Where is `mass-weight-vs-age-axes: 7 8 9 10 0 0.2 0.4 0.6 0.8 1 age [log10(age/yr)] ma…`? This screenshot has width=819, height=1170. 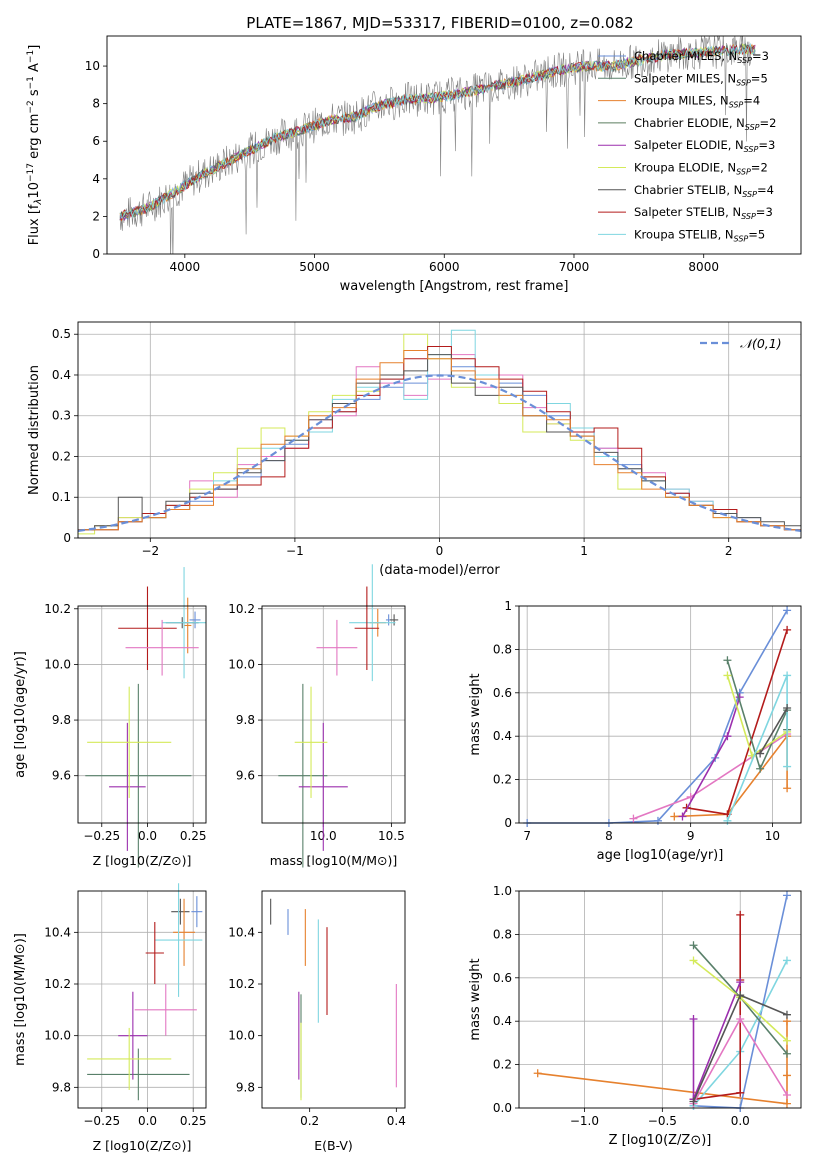
mass-weight-vs-age-axes: 7 8 9 10 0 0.2 0.4 0.6 0.8 1 age [log10(age/yr)] ma… is located at coordinates (635, 731).